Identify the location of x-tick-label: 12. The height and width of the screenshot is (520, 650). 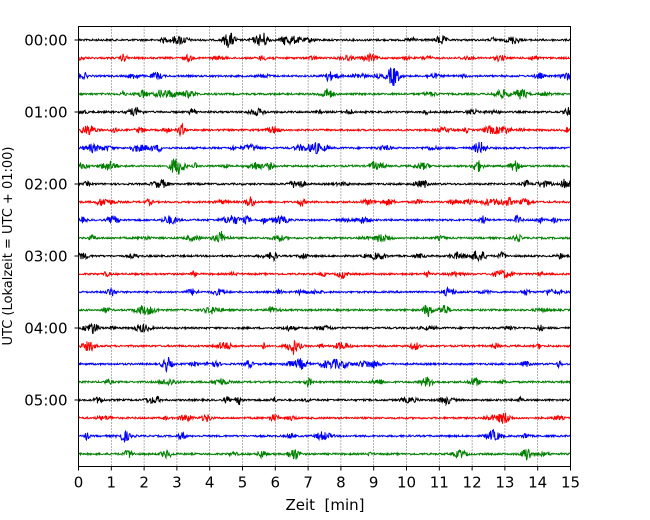
(472, 483).